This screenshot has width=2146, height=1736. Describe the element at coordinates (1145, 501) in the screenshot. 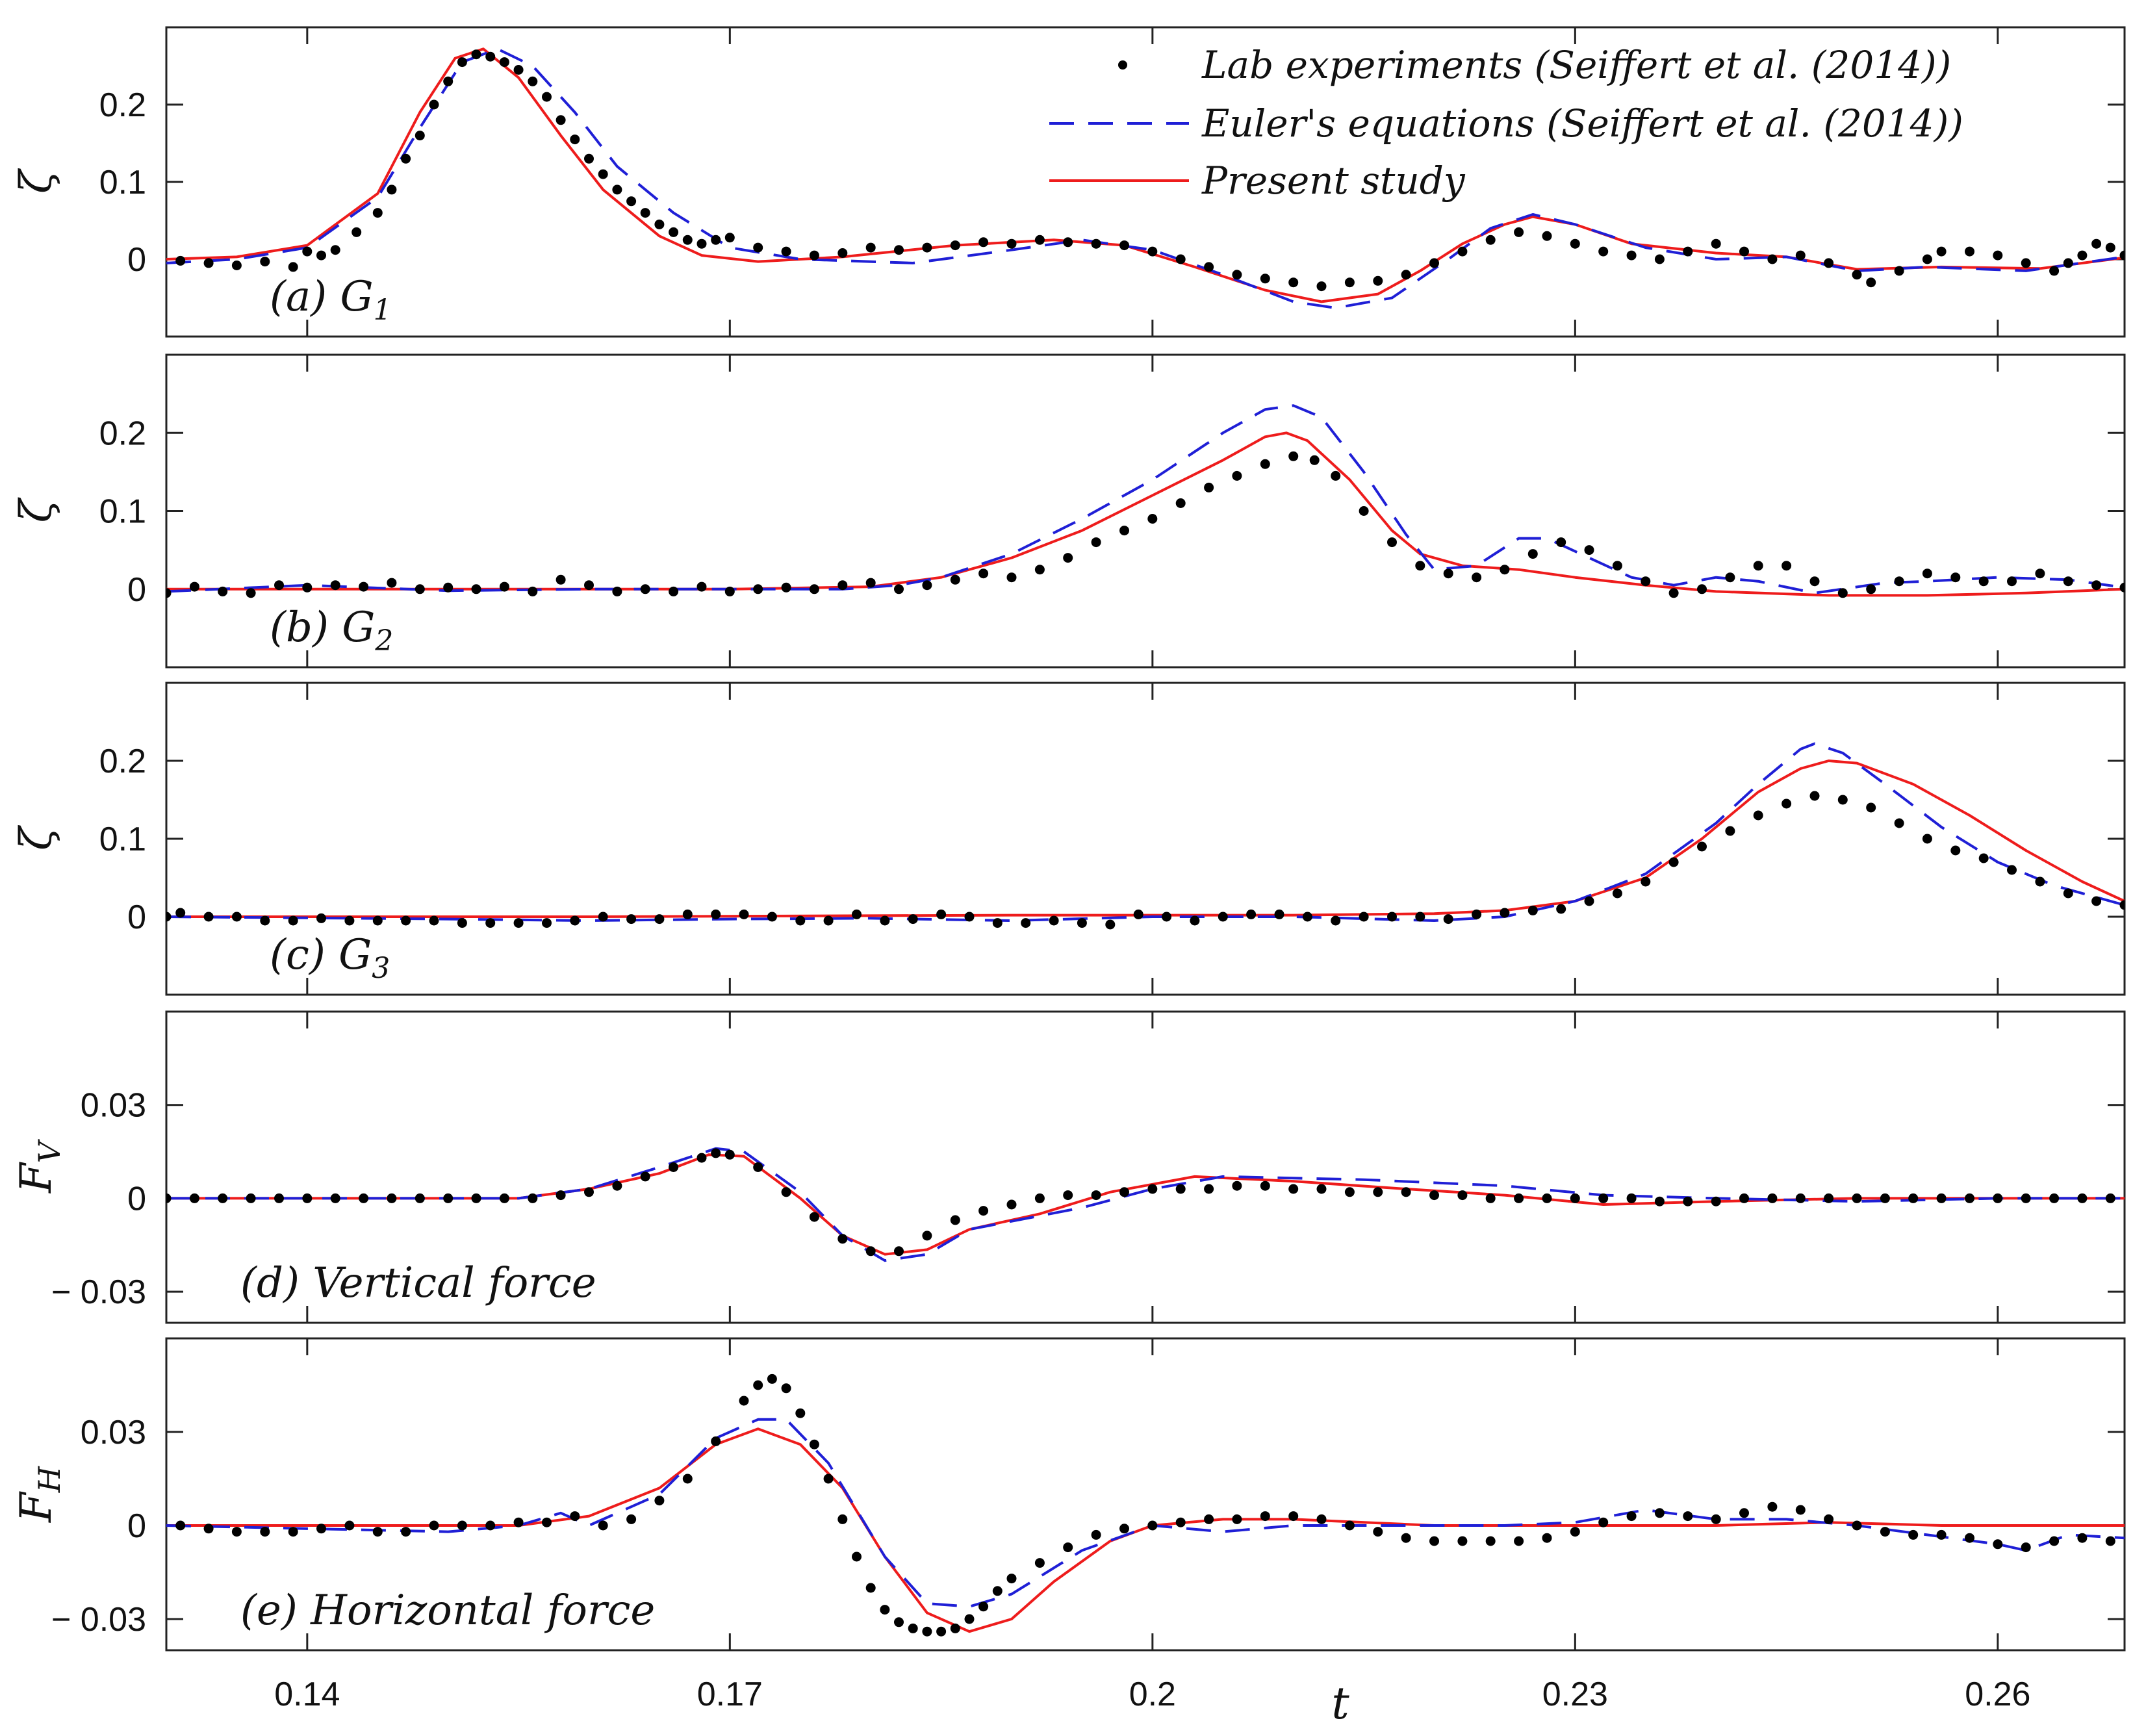

I see `panel-b-series` at that location.